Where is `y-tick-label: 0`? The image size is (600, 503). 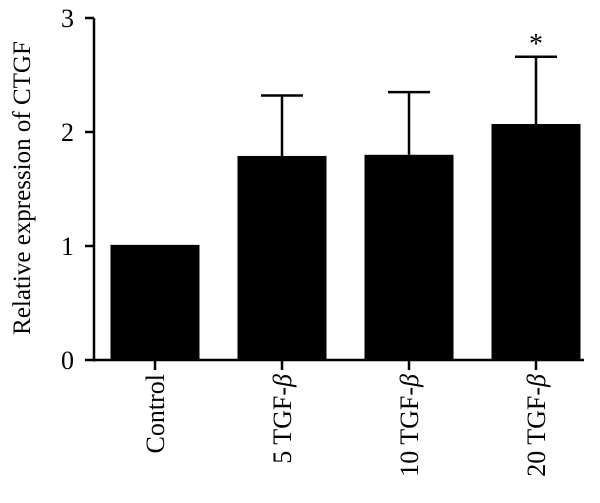 y-tick-label: 0 is located at coordinates (67, 360).